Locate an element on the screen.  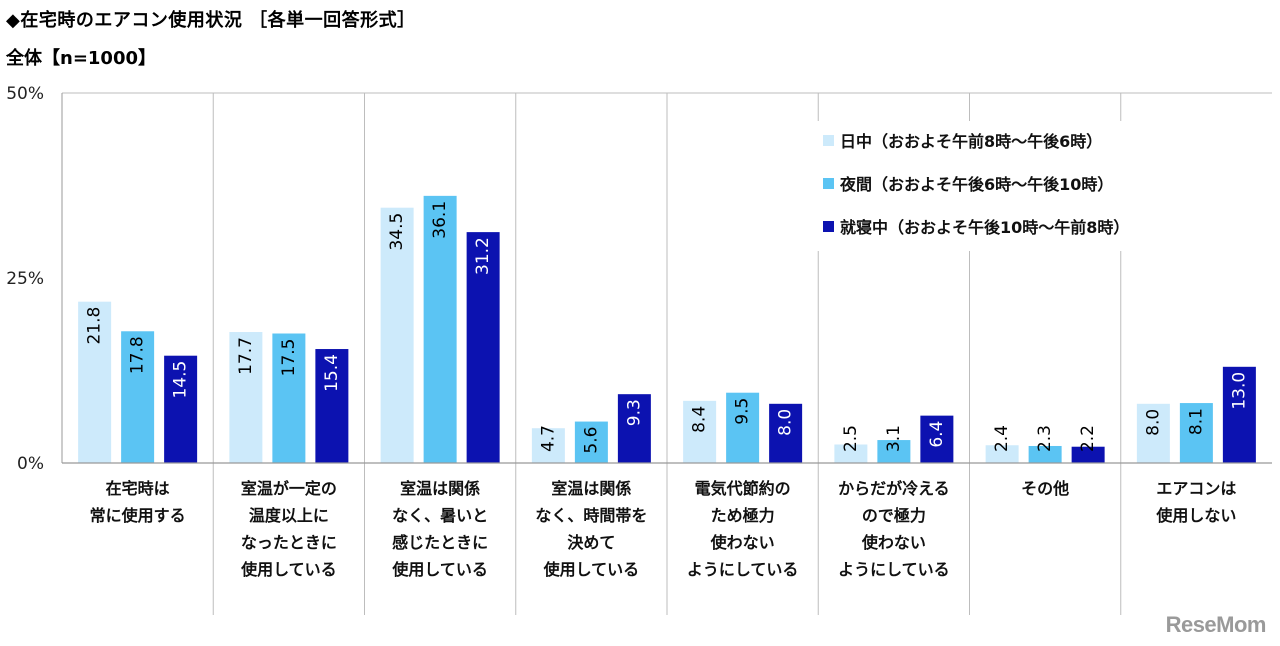
bar-value-label: 9.3 is located at coordinates (634, 412).